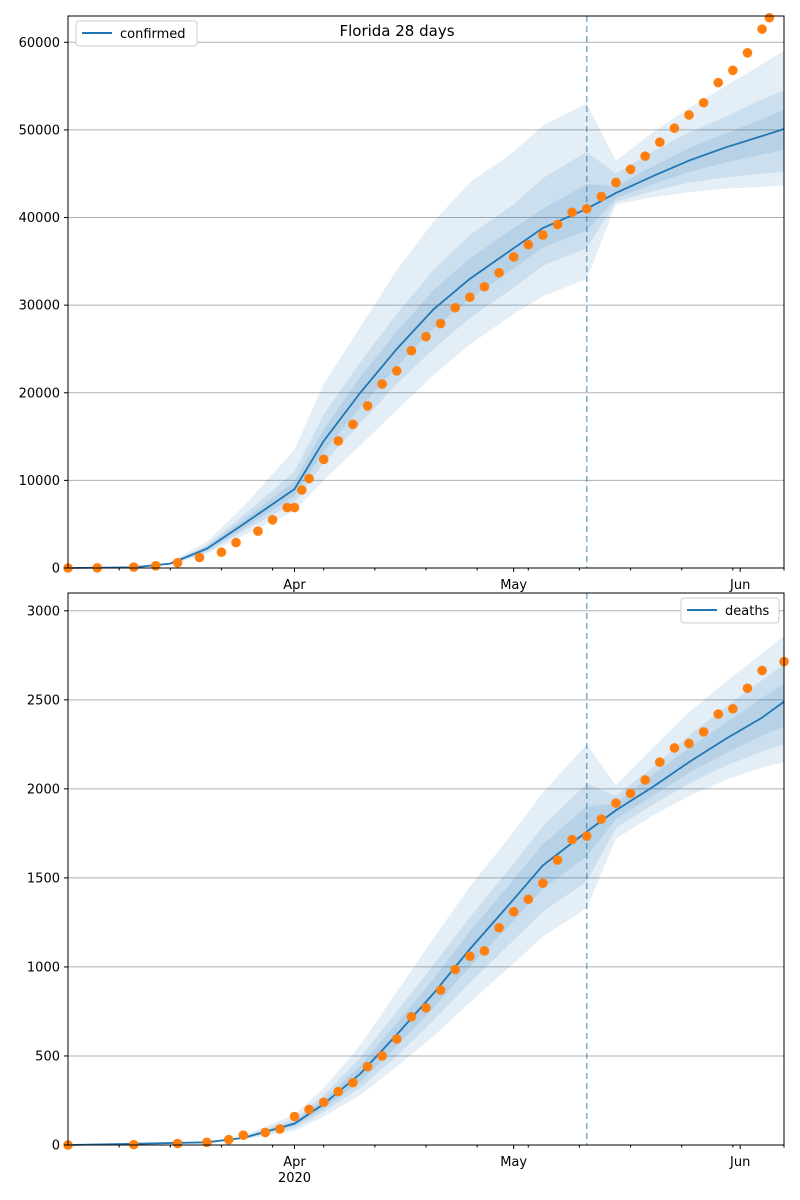  What do you see at coordinates (39, 43) in the screenshot?
I see `confirmed-y-tick-label: 60000` at bounding box center [39, 43].